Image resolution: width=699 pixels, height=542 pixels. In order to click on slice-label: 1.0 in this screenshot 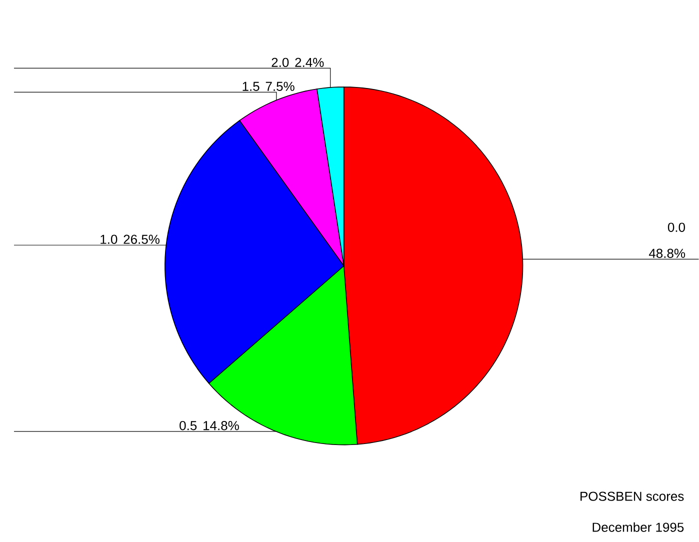, I will do `click(109, 239)`.